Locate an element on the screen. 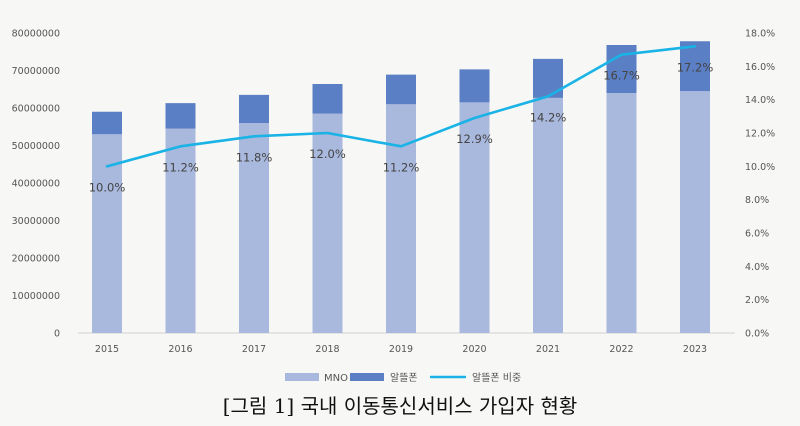 The width and height of the screenshot is (800, 426). y-left-tick-label: 0 is located at coordinates (57, 334).